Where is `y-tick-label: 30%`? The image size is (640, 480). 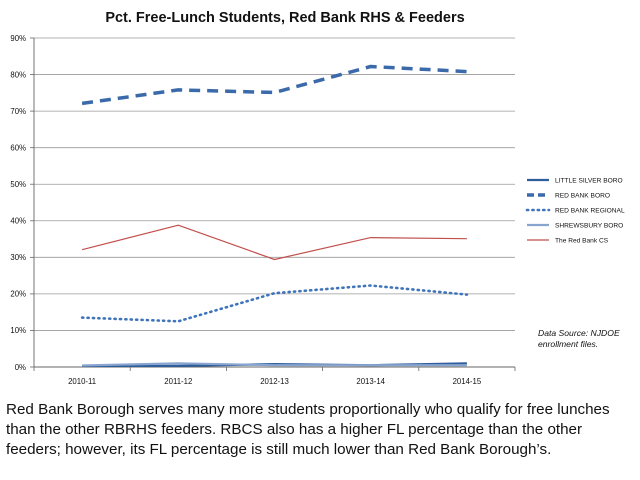
y-tick-label: 30% is located at coordinates (18, 257).